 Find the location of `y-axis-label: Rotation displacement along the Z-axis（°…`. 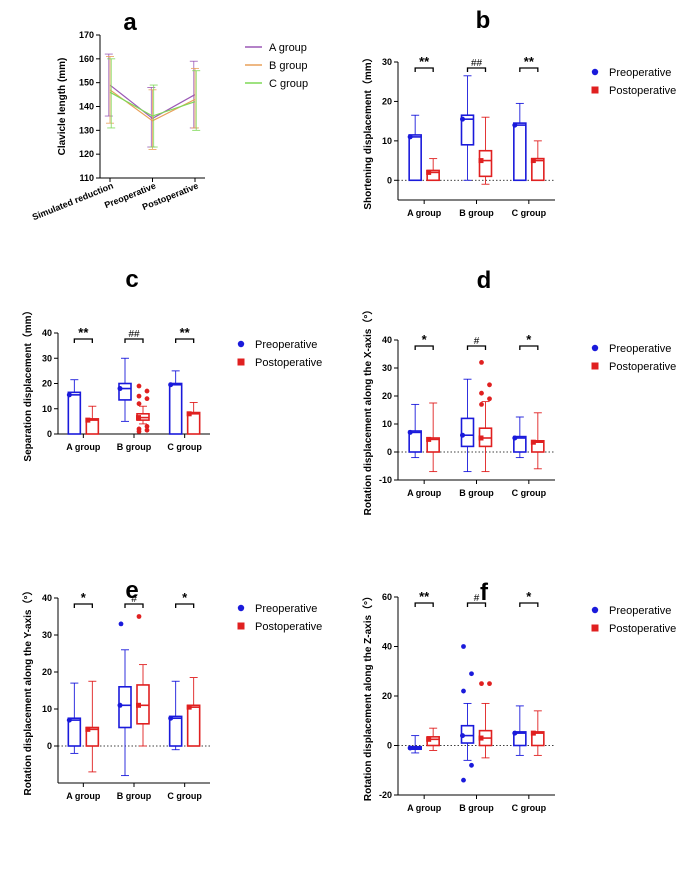

y-axis-label: Rotation displacement along the Z-axis（°… is located at coordinates (367, 696).